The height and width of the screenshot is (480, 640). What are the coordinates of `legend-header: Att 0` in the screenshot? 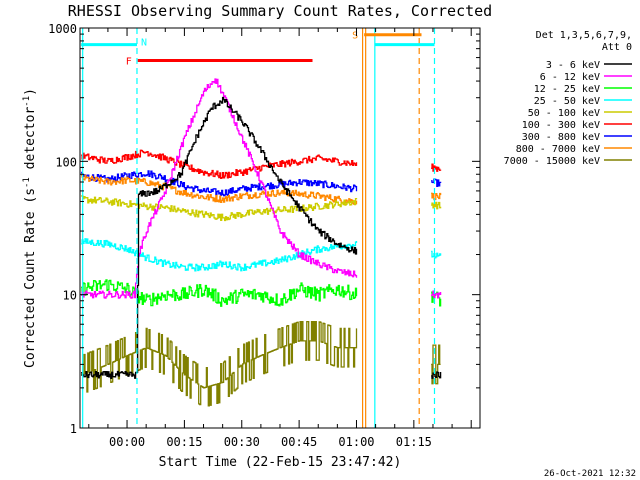 It's located at (617, 47).